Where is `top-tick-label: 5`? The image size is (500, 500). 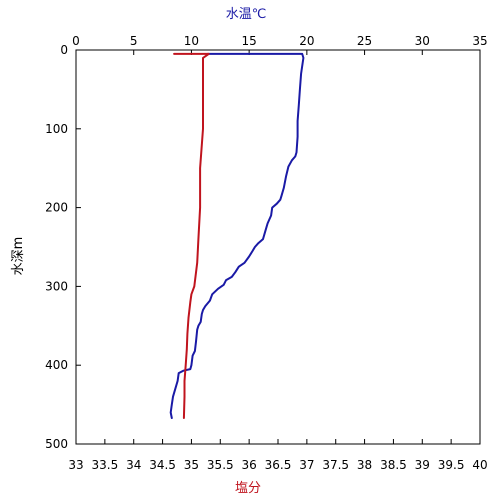 top-tick-label: 5 is located at coordinates (134, 41).